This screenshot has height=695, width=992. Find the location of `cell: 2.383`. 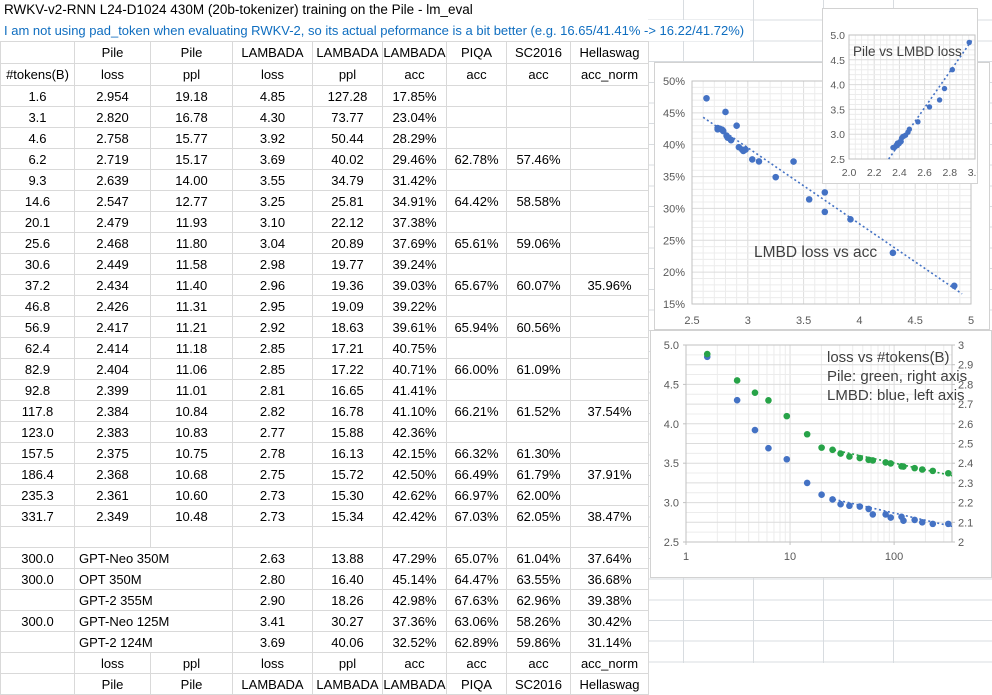

cell: 2.383 is located at coordinates (112, 432).